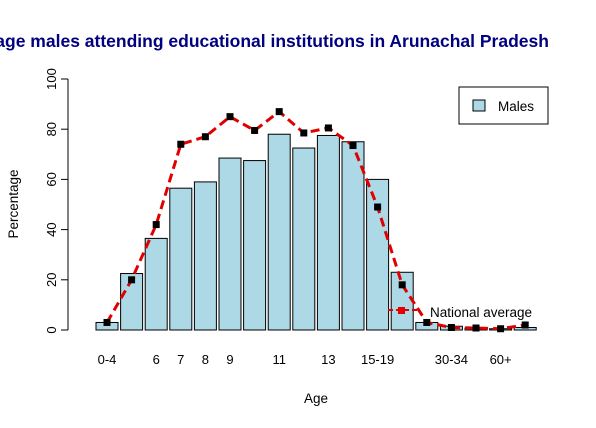  Describe the element at coordinates (51, 280) in the screenshot. I see `y-tick-label: 20` at that location.